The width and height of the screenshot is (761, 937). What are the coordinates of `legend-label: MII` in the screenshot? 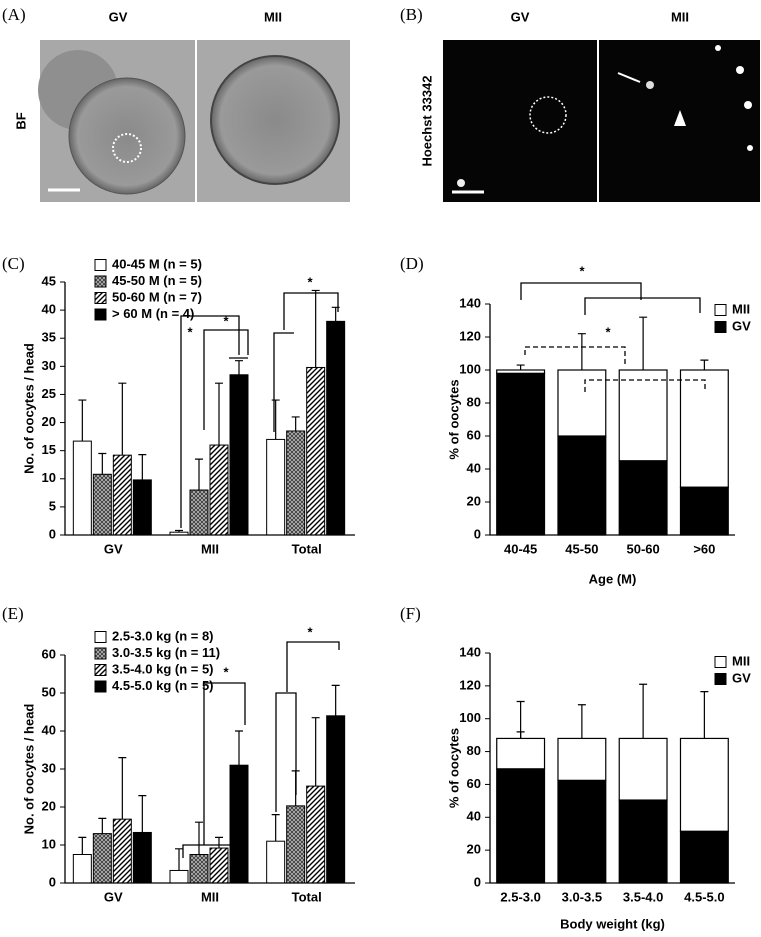 It's located at (741, 308).